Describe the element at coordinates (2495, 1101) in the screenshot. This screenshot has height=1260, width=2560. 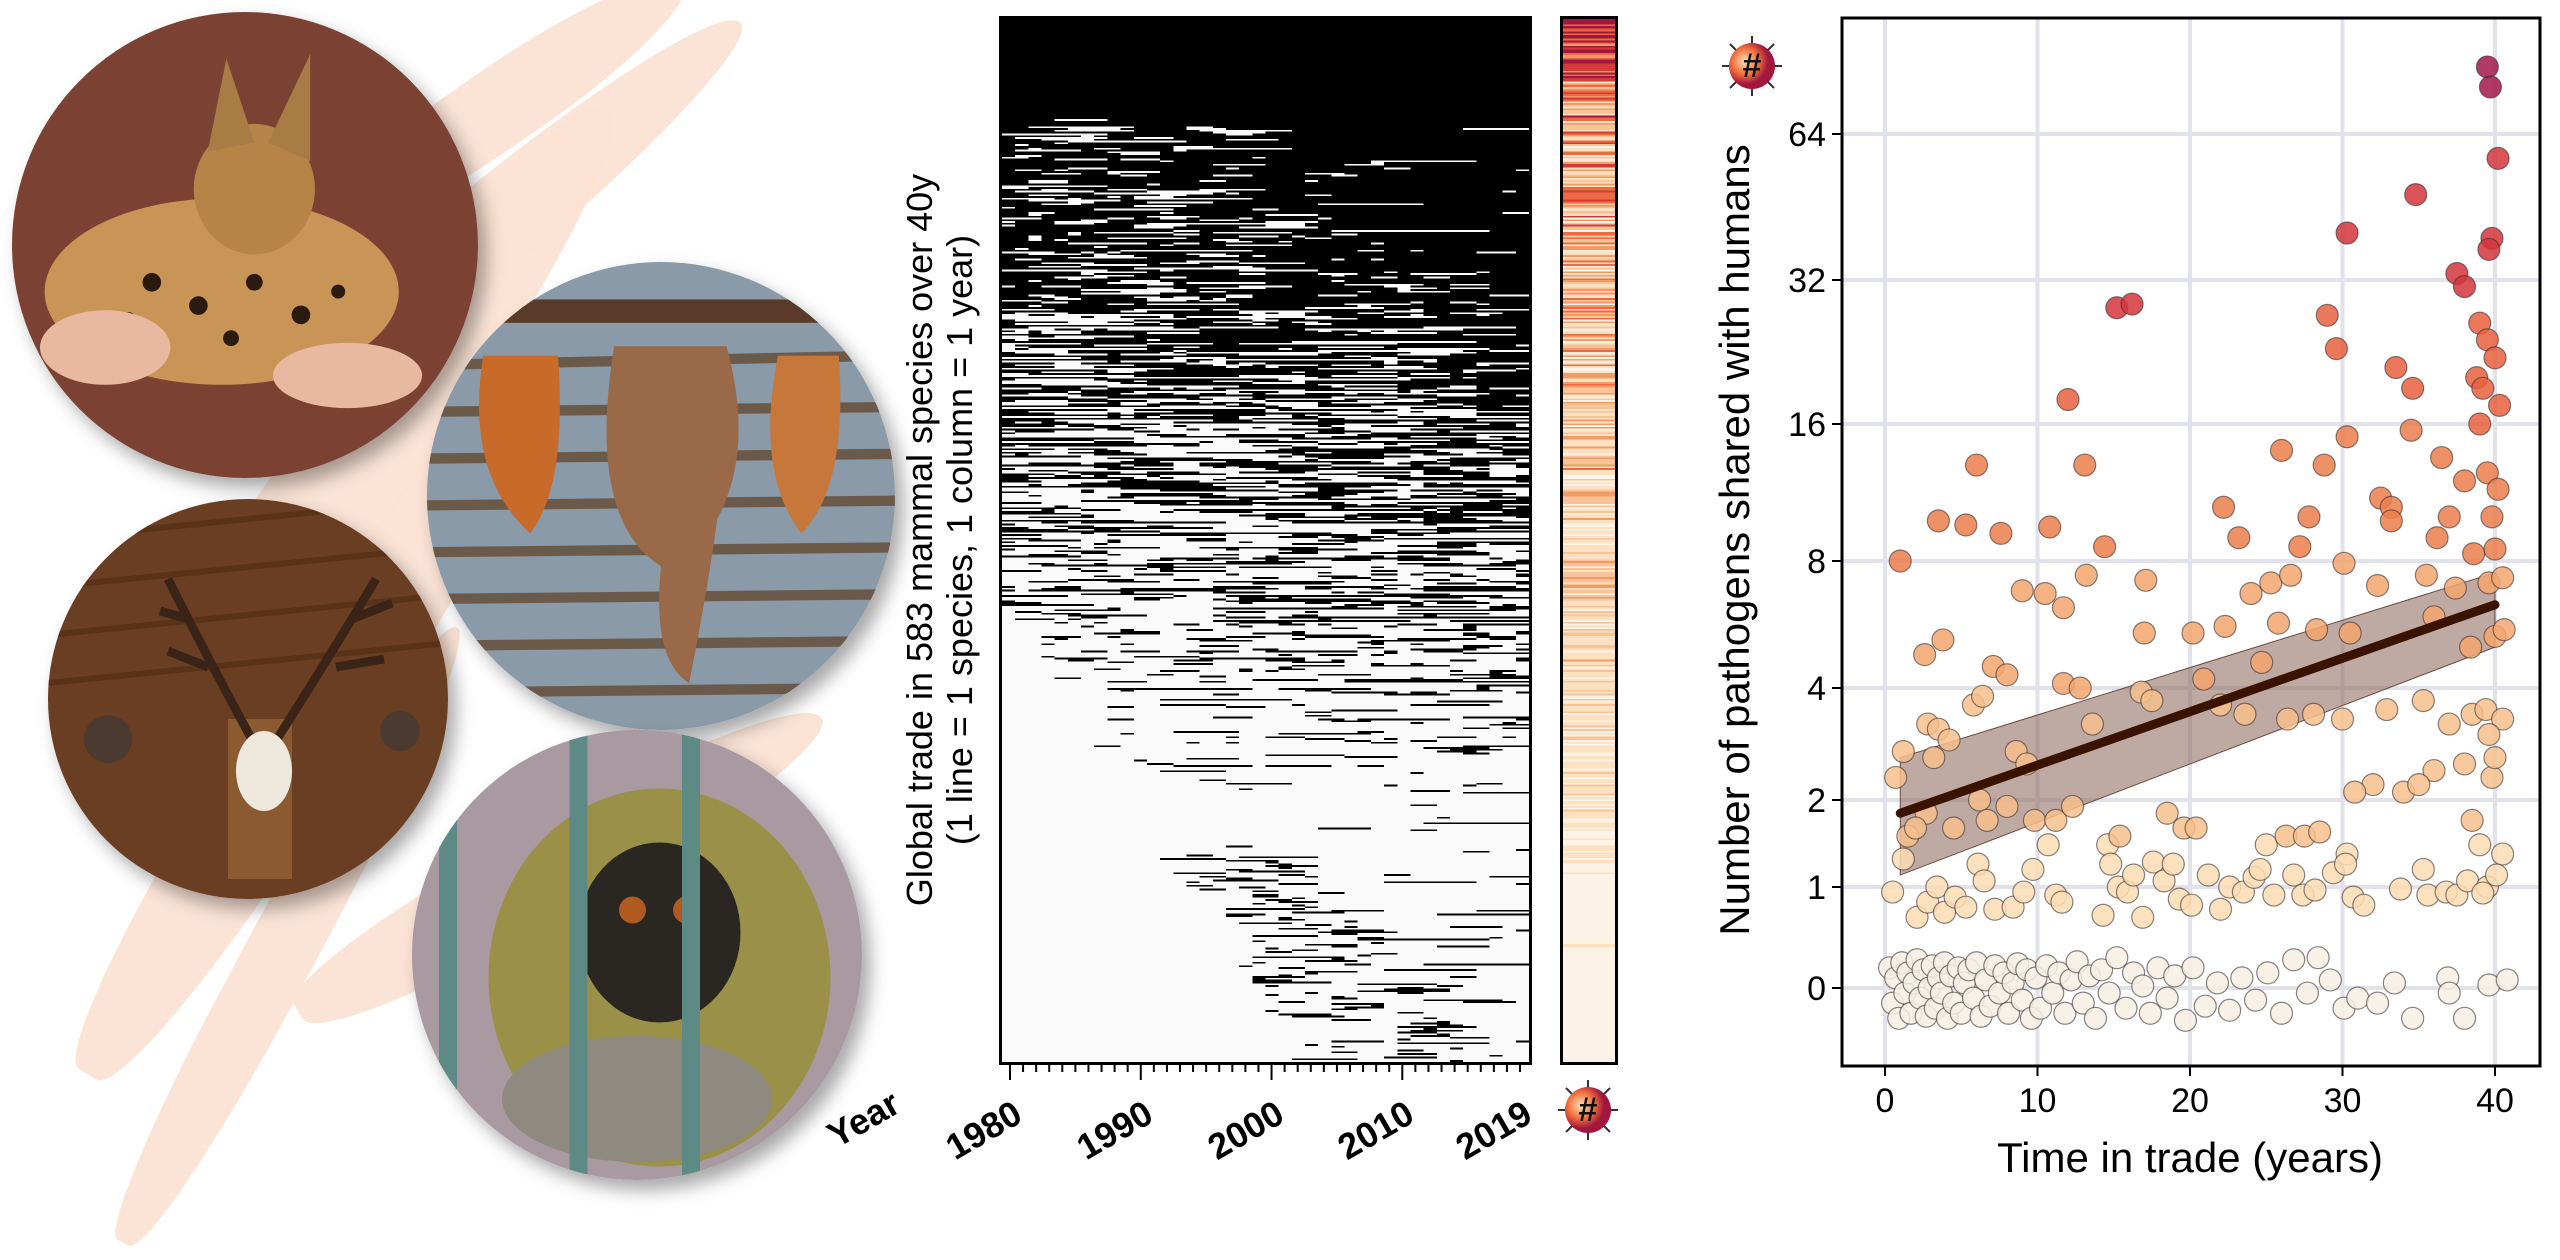
I see `x-tick-label: 40` at that location.